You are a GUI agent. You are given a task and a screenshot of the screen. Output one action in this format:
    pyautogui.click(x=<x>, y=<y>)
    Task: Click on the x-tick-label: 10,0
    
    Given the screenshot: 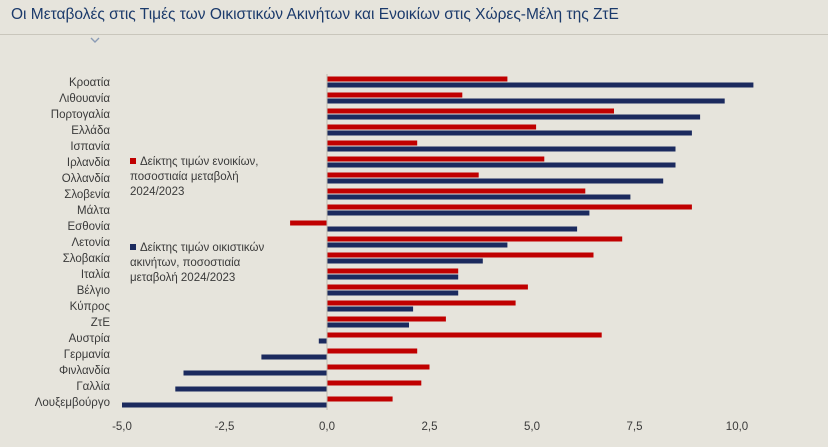 What is the action you would take?
    pyautogui.click(x=737, y=427)
    